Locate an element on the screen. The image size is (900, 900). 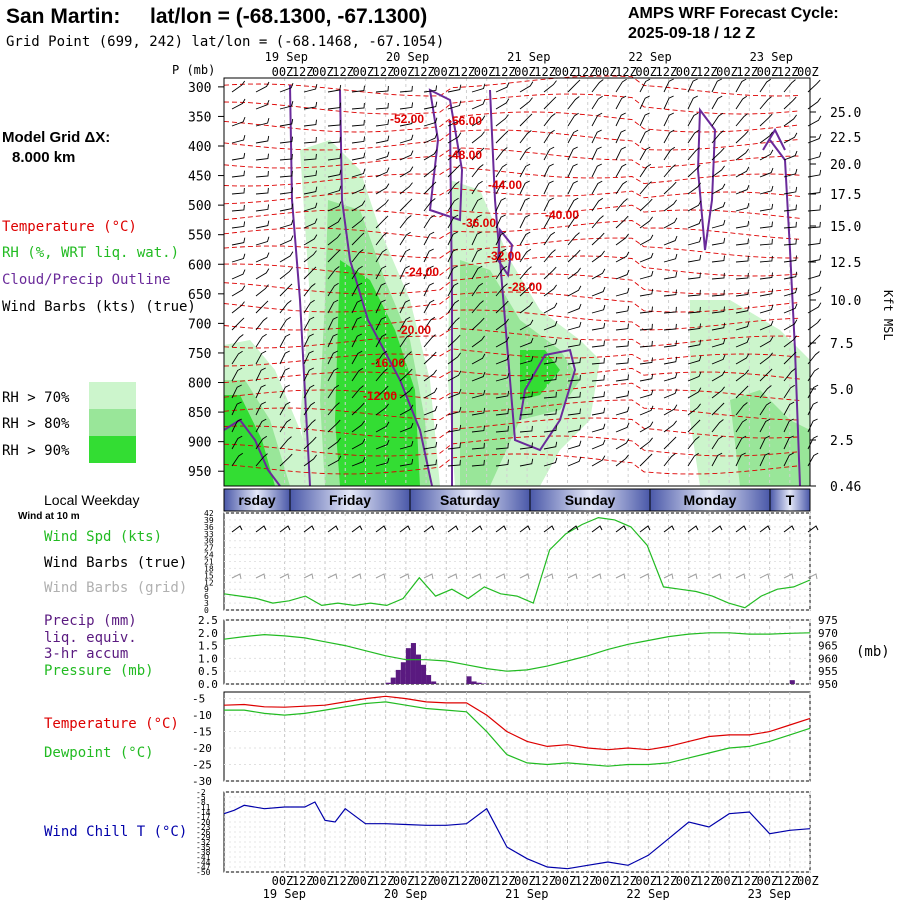
pressure-tick-label: 700 is located at coordinates (199, 324).